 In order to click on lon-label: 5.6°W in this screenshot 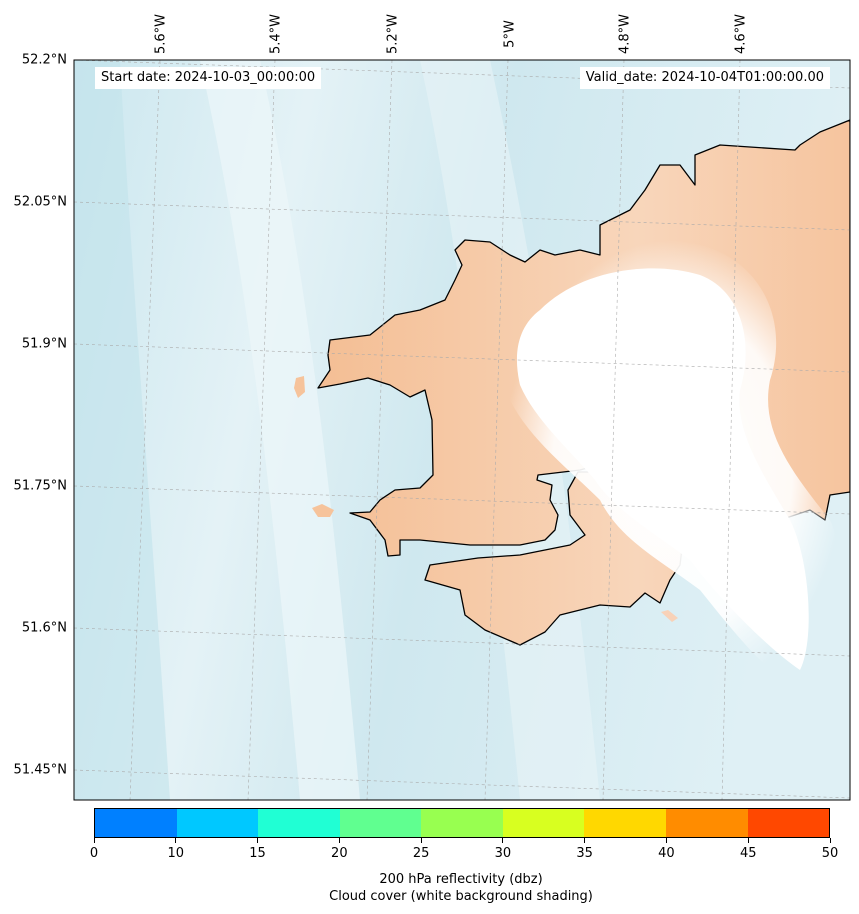, I will do `click(161, 34)`.